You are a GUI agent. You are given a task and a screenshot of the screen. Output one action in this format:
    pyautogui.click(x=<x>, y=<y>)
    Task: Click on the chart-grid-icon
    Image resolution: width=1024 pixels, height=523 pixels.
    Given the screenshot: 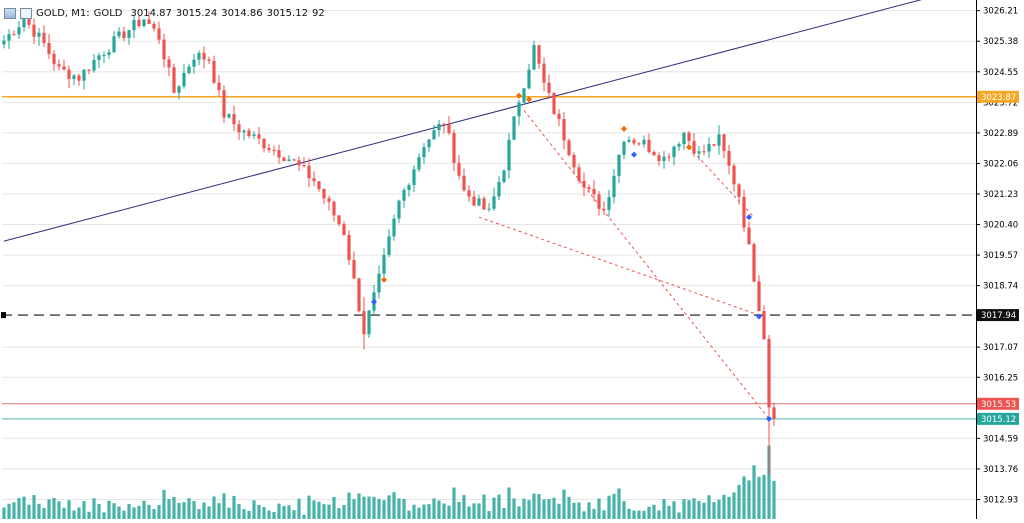 What is the action you would take?
    pyautogui.click(x=26, y=13)
    